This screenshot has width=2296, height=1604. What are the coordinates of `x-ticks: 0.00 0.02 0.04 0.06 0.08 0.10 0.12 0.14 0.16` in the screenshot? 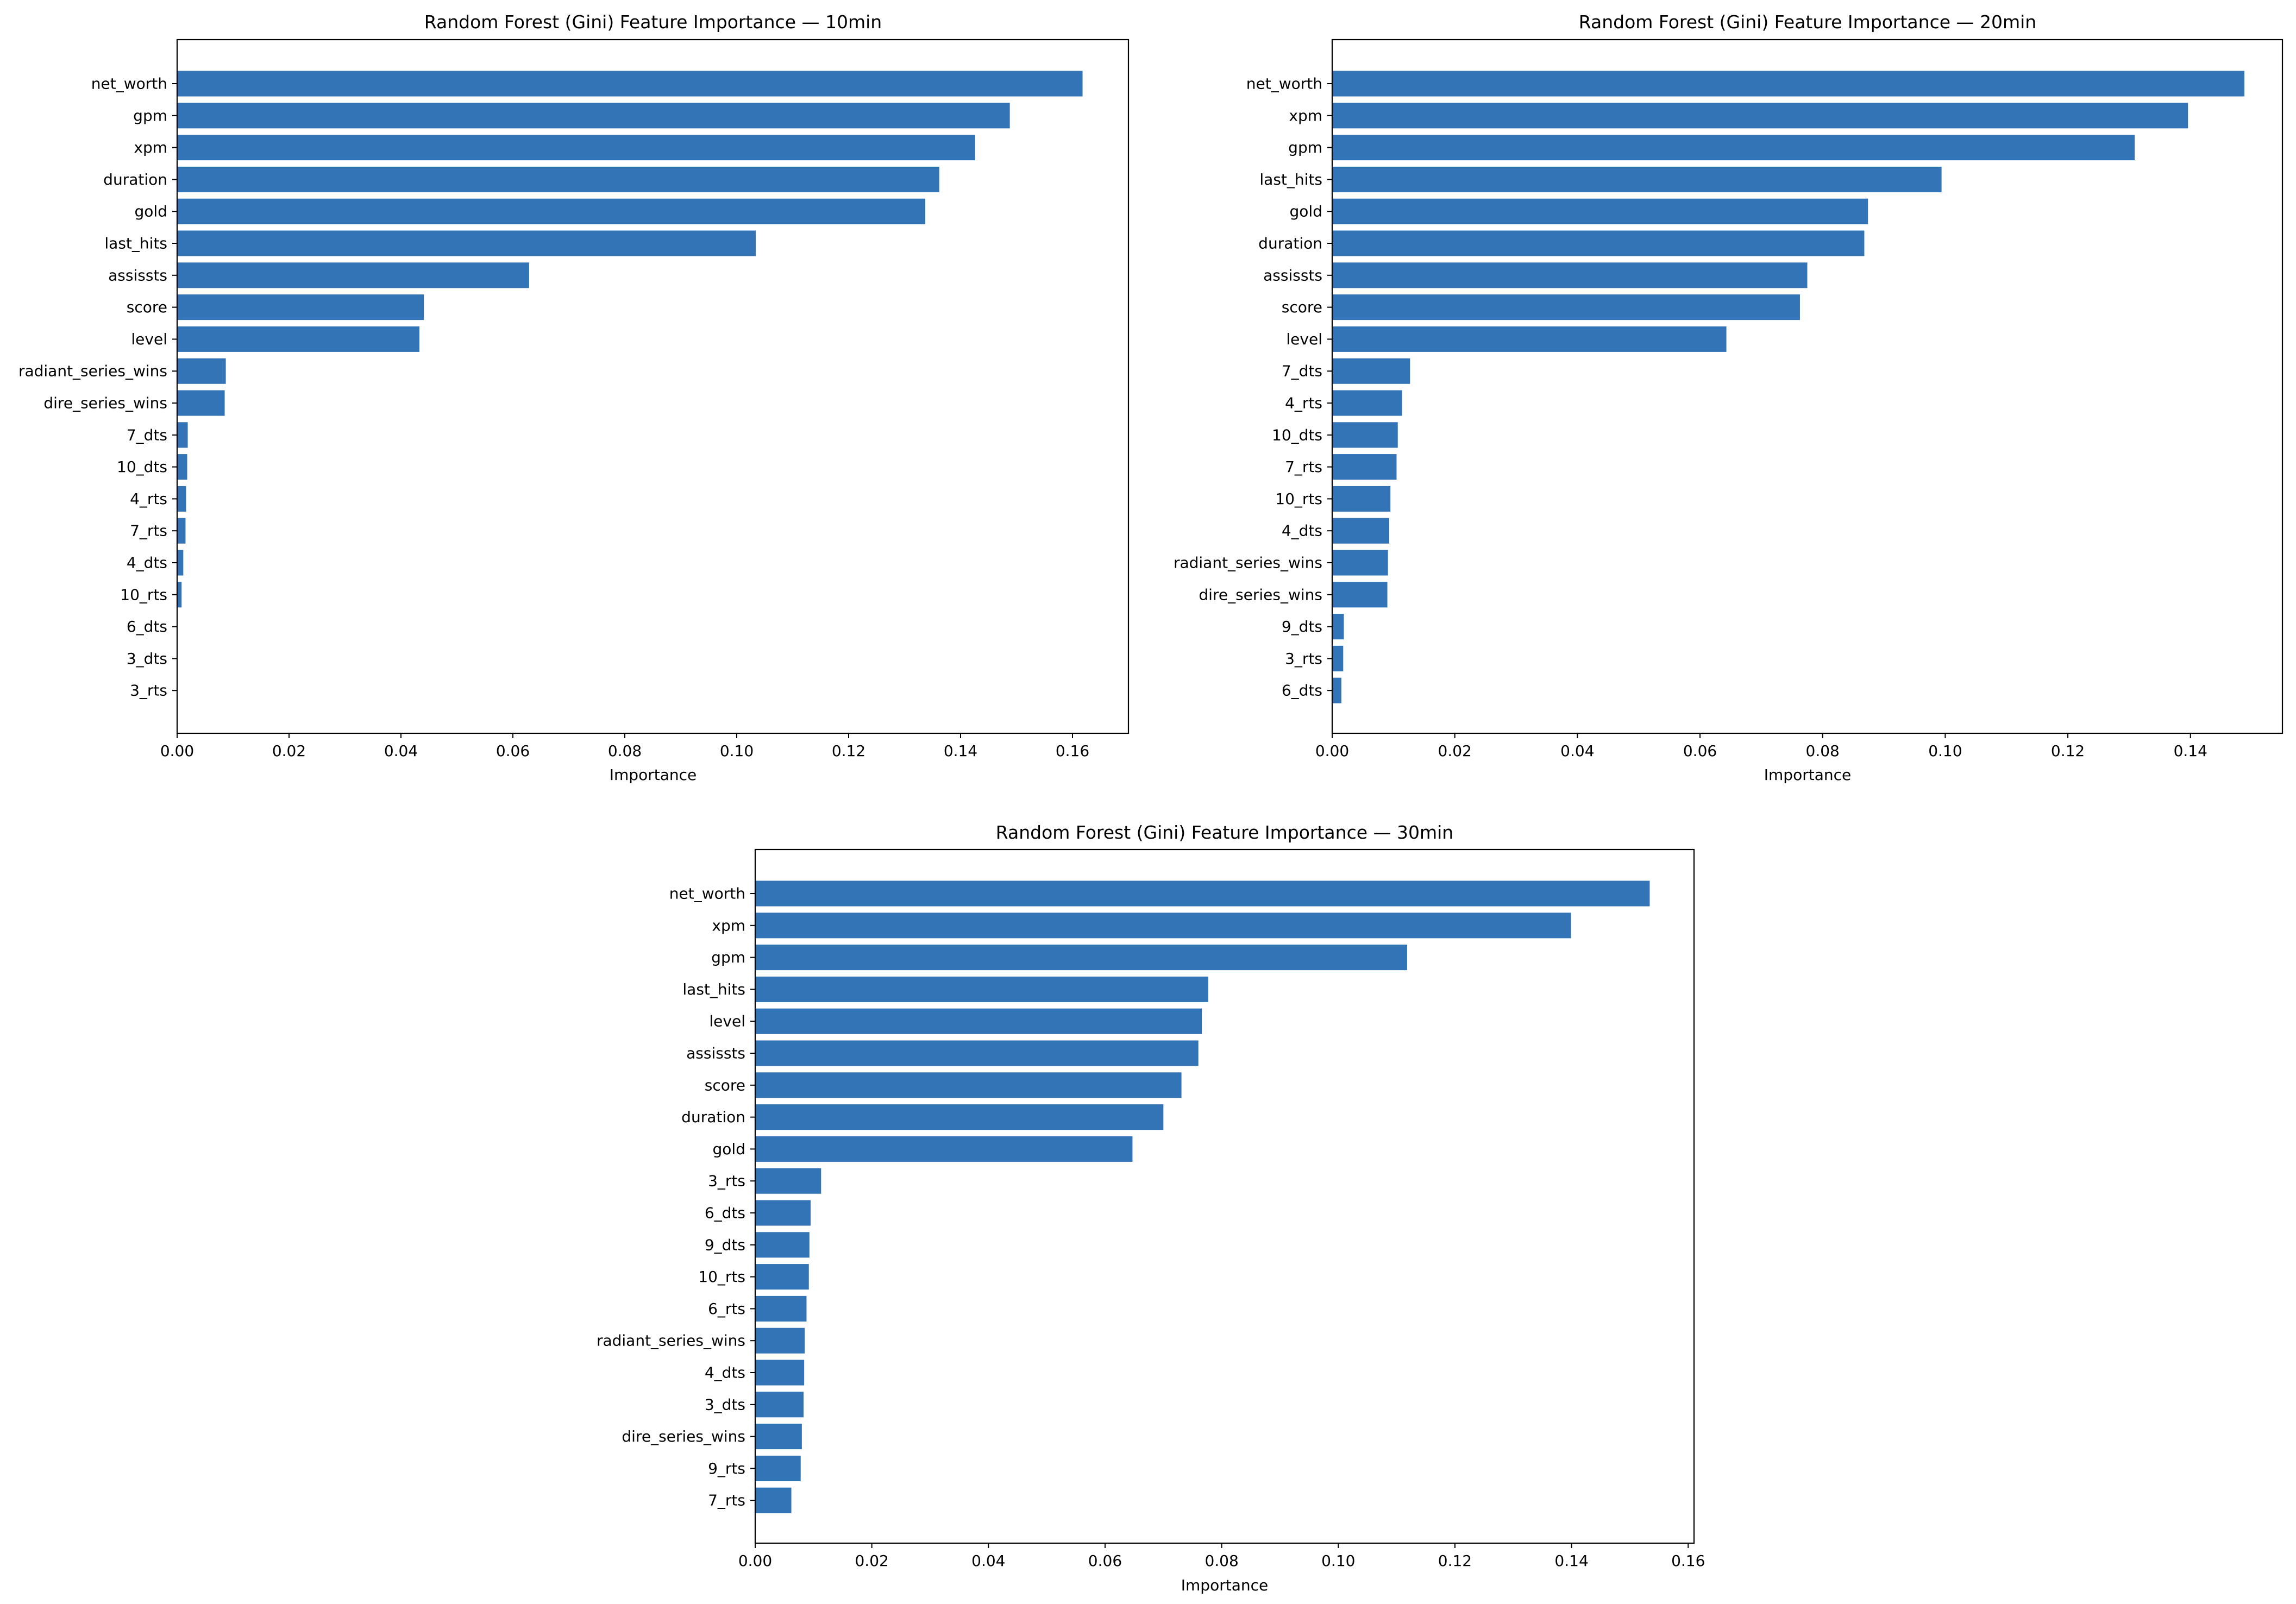 It's located at (624, 746).